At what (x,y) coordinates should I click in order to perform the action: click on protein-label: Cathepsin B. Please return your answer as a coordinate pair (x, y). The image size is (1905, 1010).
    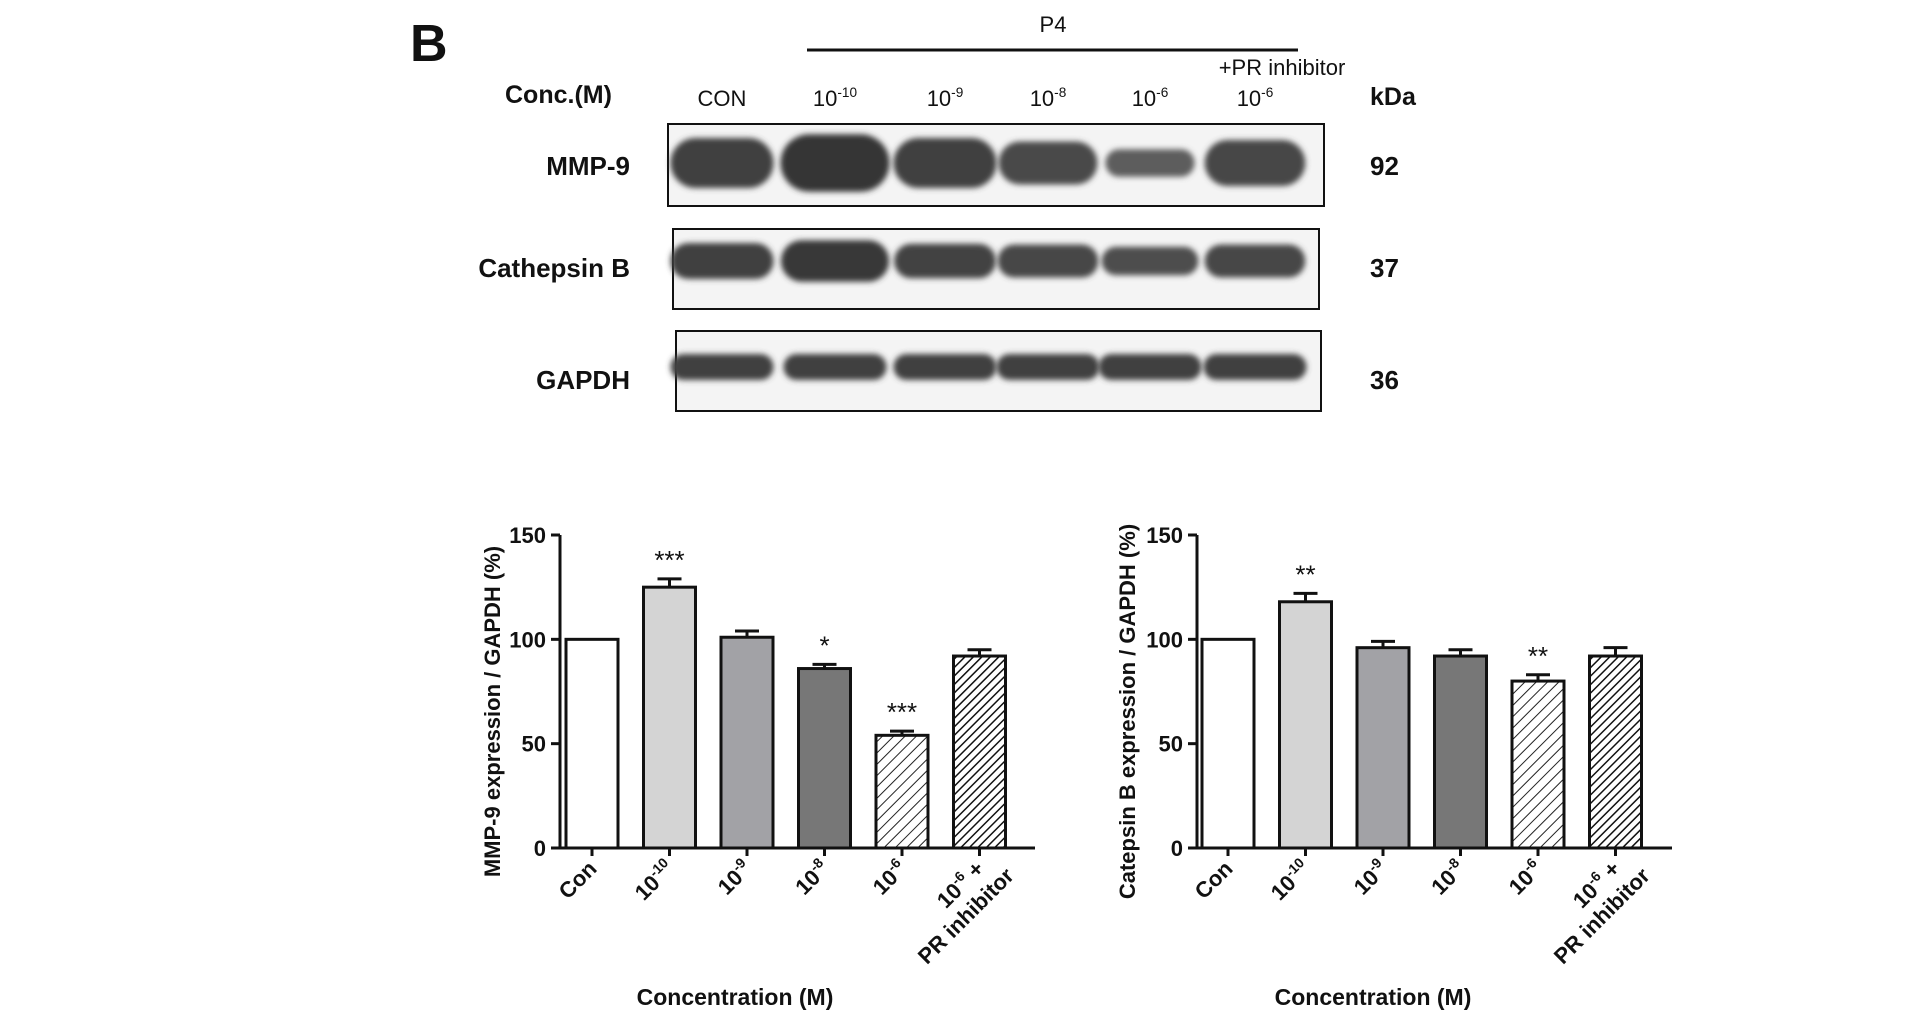
    Looking at the image, I should click on (554, 268).